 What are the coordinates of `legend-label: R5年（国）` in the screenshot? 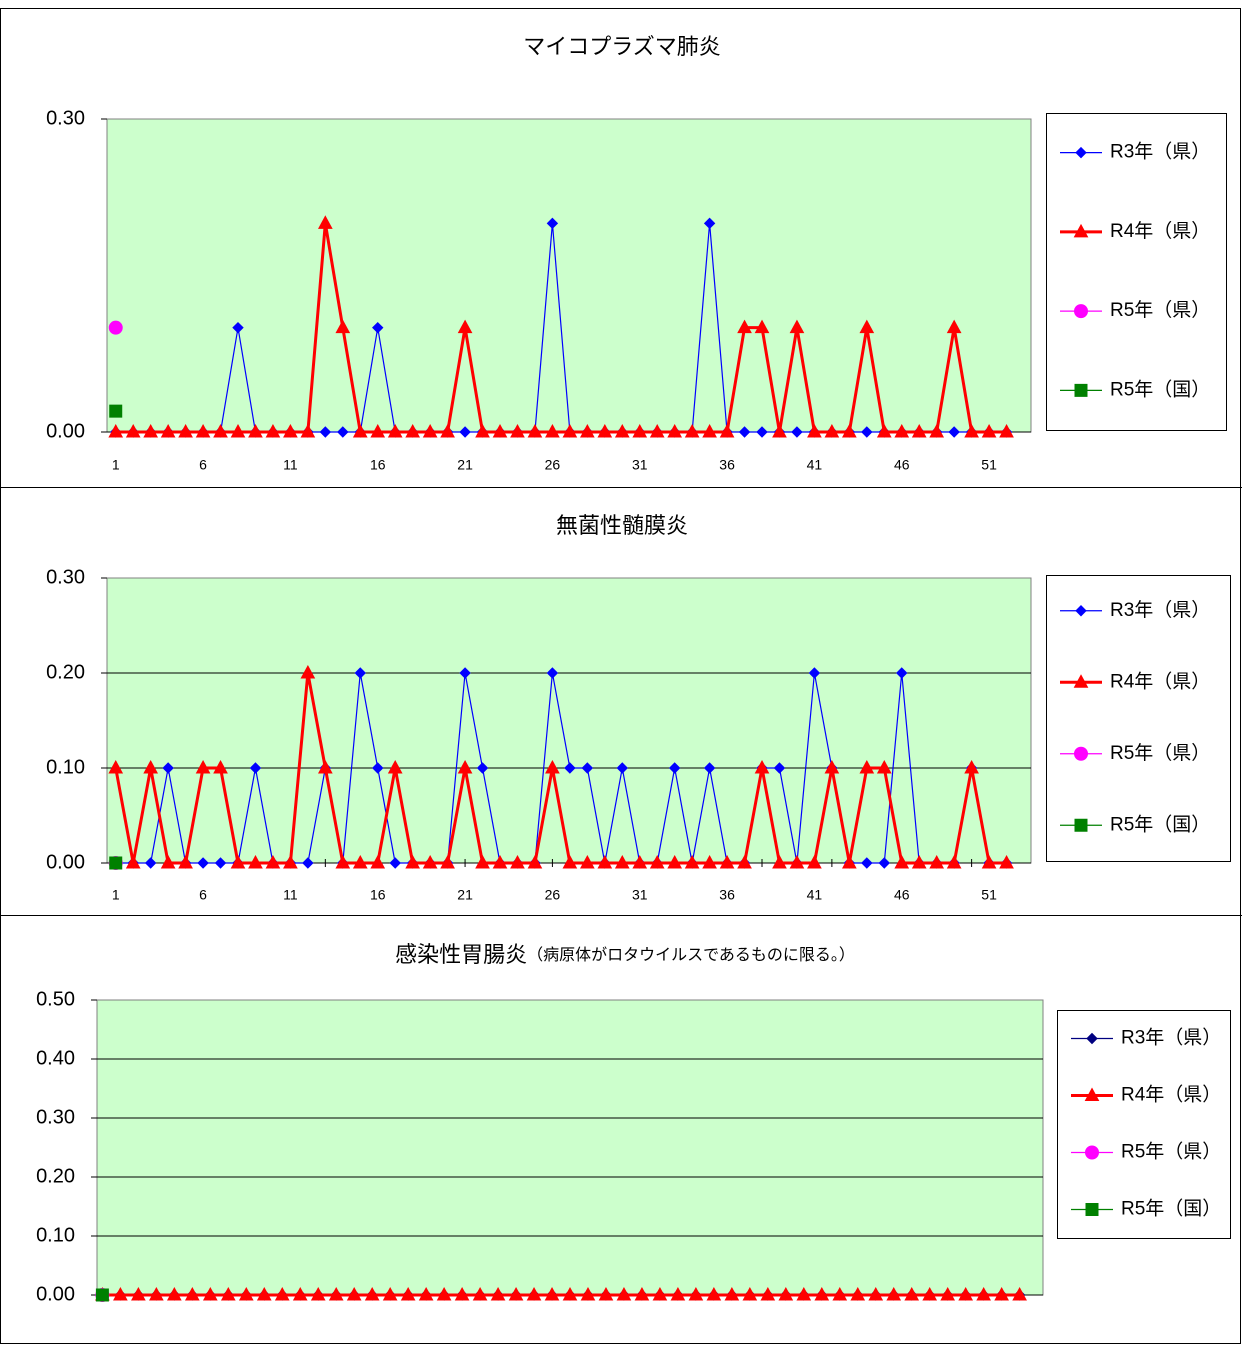 It's located at (1171, 1209).